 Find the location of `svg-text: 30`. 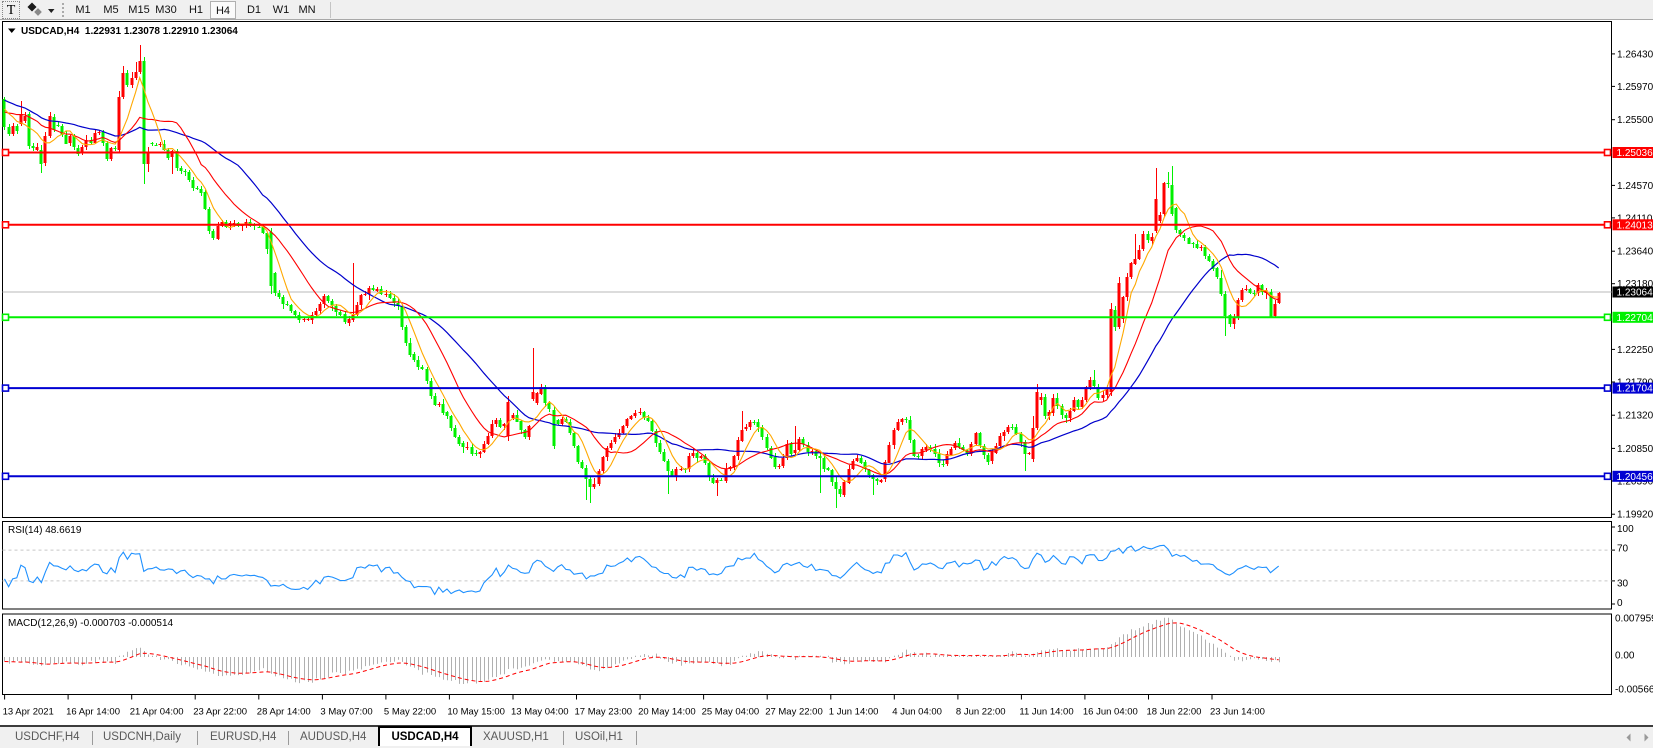

svg-text: 30 is located at coordinates (1623, 584).